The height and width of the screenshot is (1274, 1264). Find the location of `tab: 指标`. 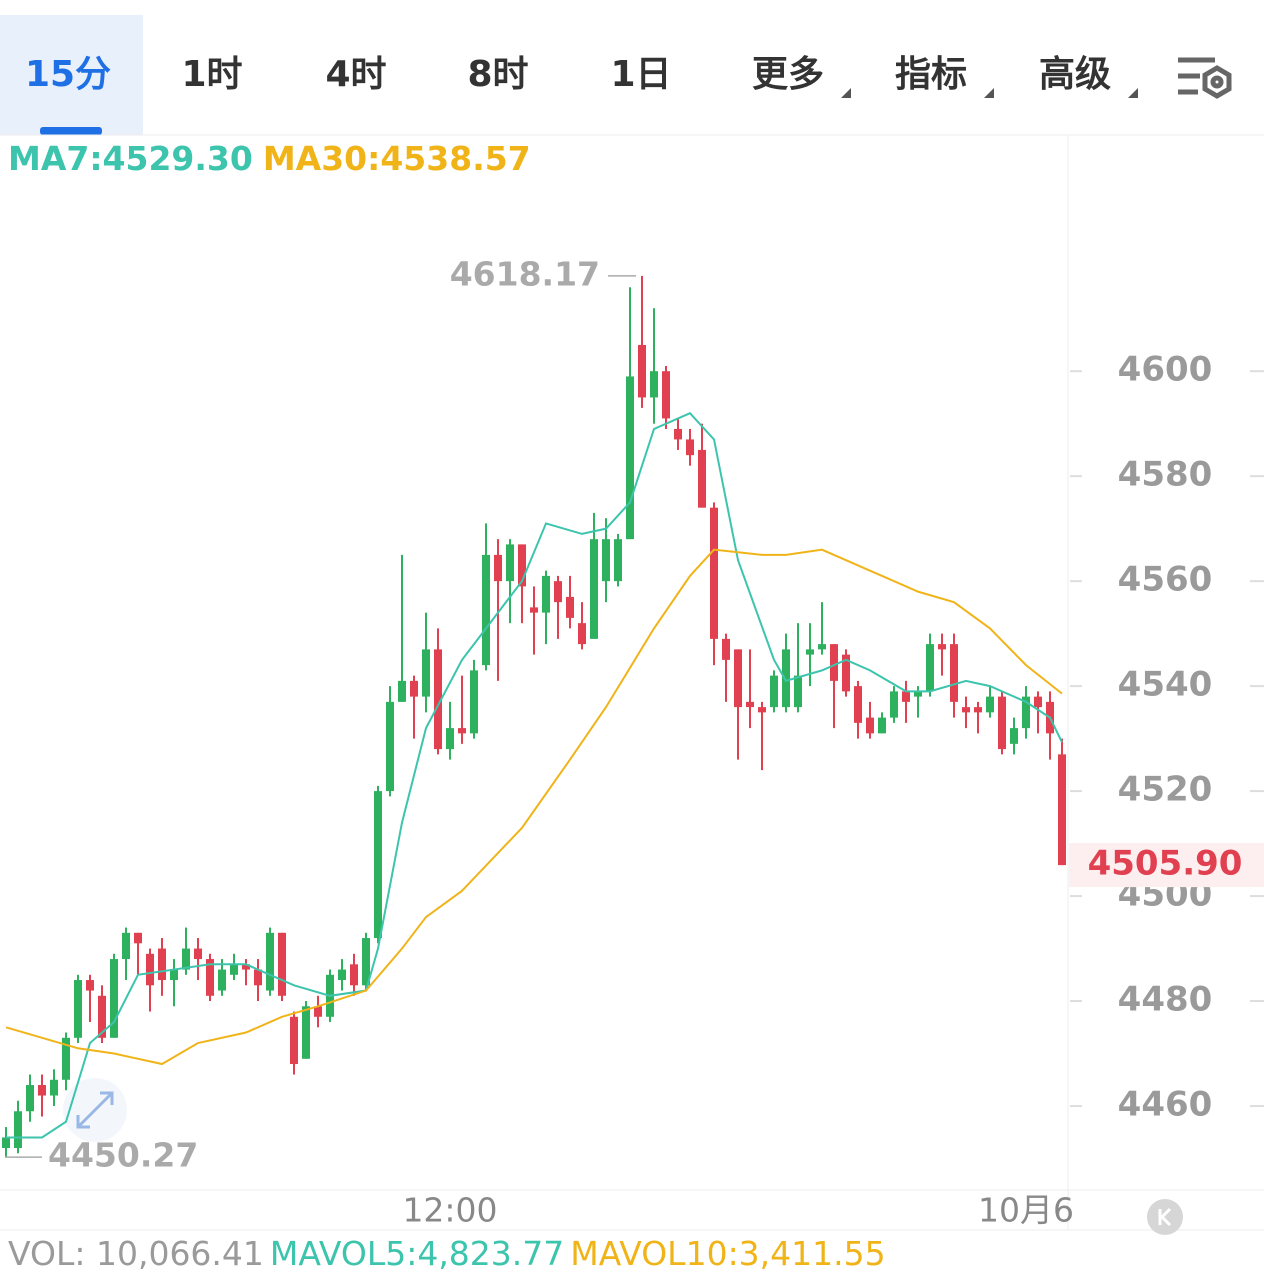

tab: 指标 is located at coordinates (931, 74).